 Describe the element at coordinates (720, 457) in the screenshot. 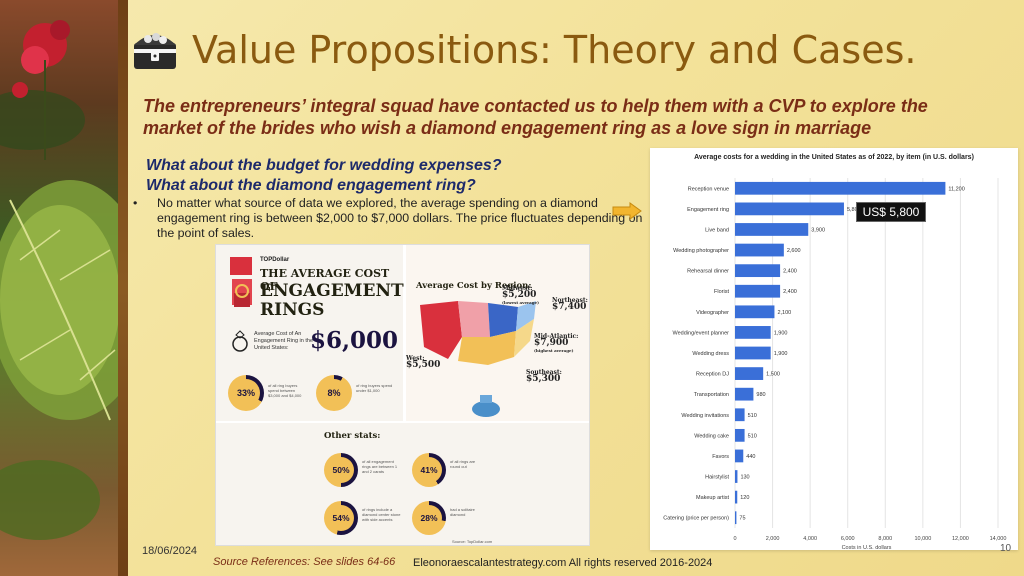

I see `category-label: Favors` at that location.